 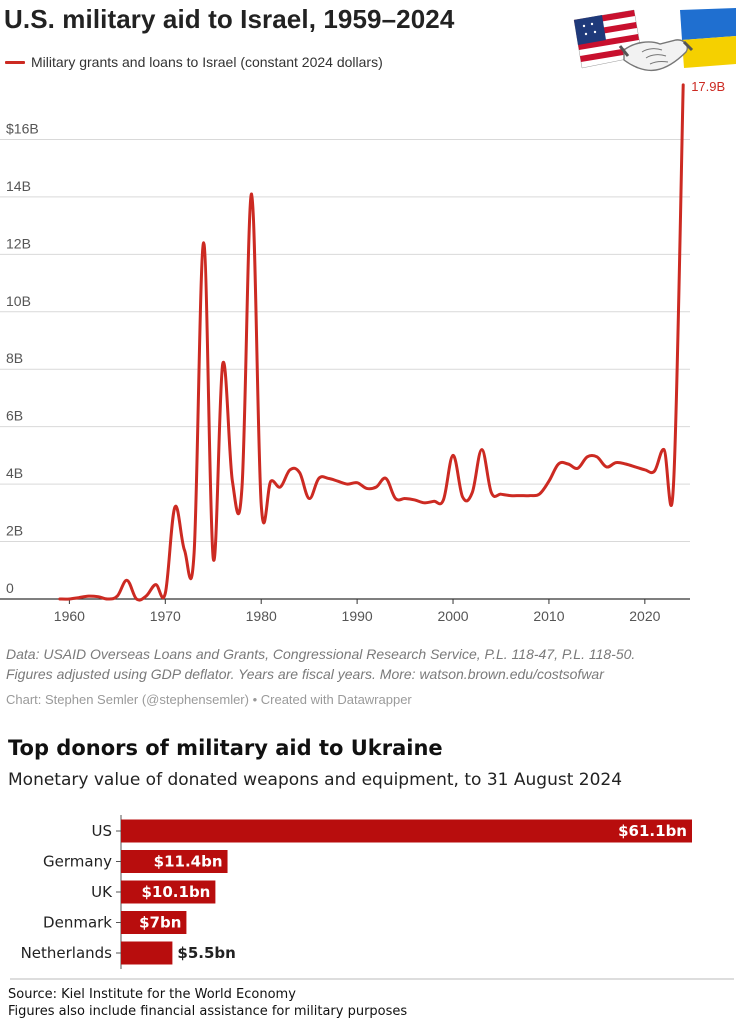 I want to click on bar-value-label: $10.1bn, so click(x=176, y=892).